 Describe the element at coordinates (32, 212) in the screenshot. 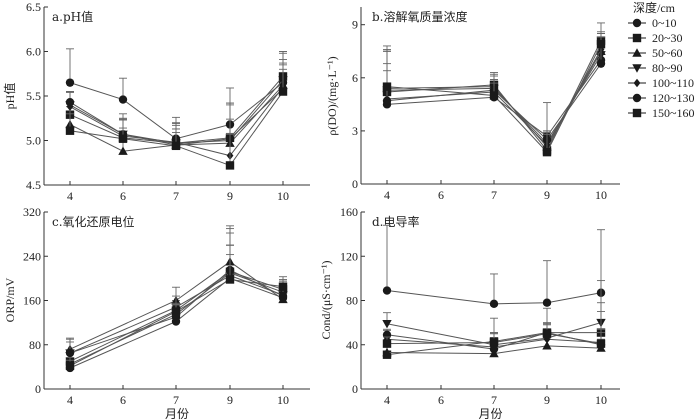

I see `y-tick-label: 320` at that location.